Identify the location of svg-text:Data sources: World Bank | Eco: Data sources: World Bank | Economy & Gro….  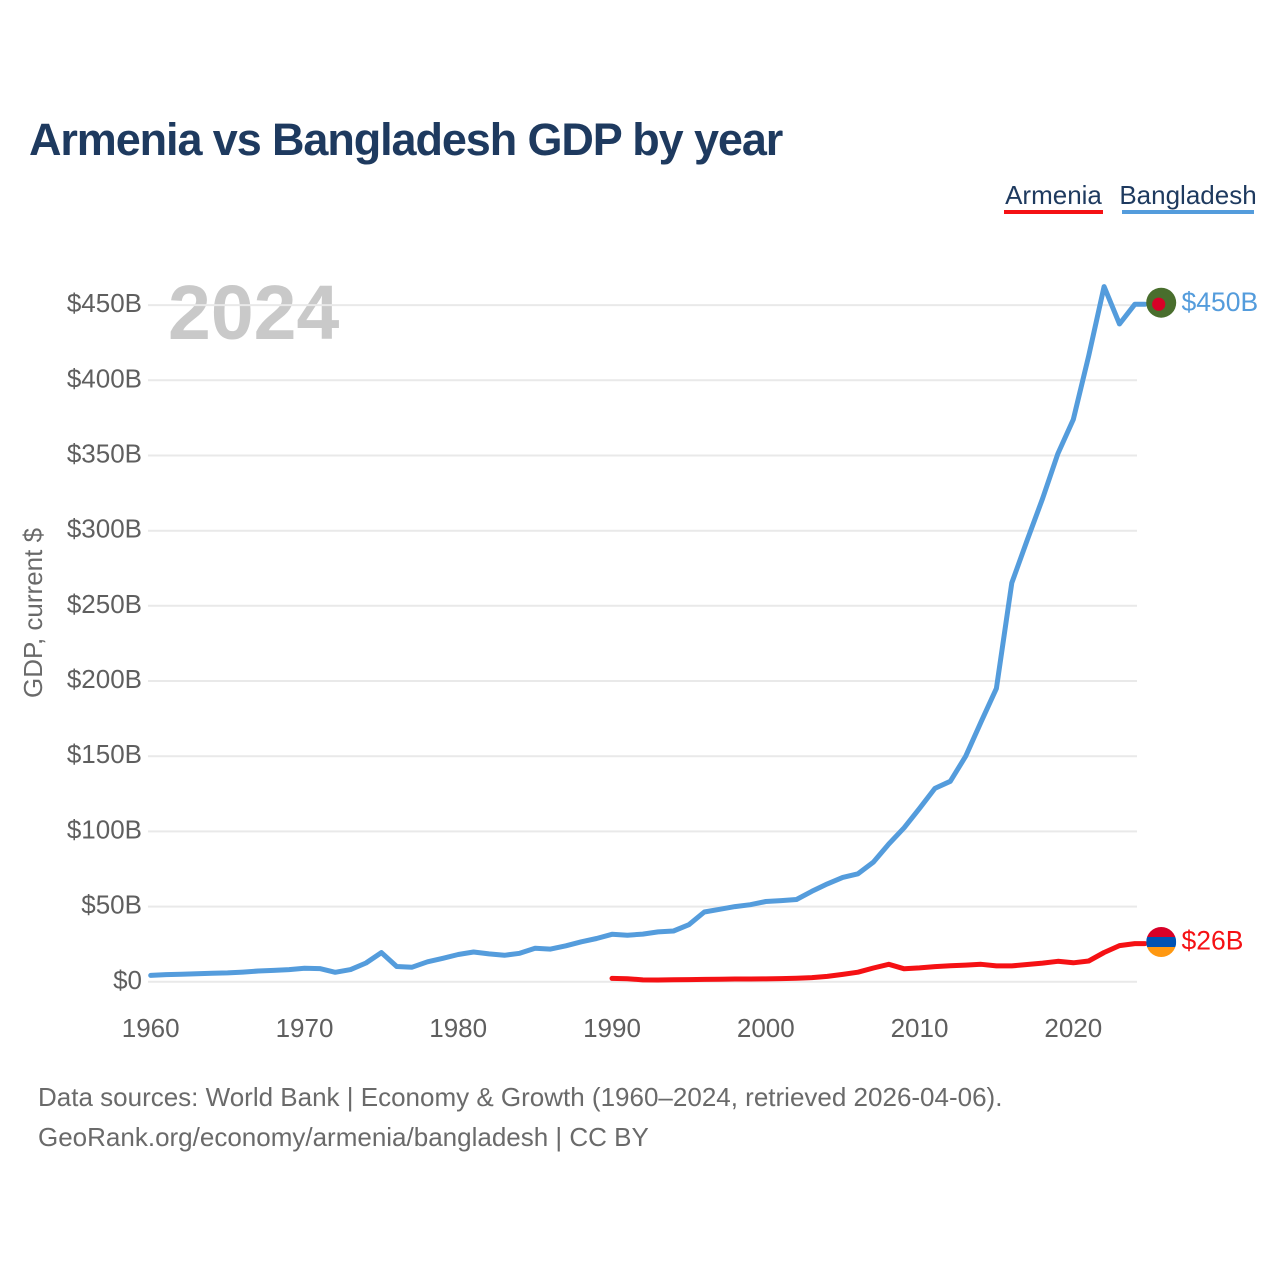
(520, 1097).